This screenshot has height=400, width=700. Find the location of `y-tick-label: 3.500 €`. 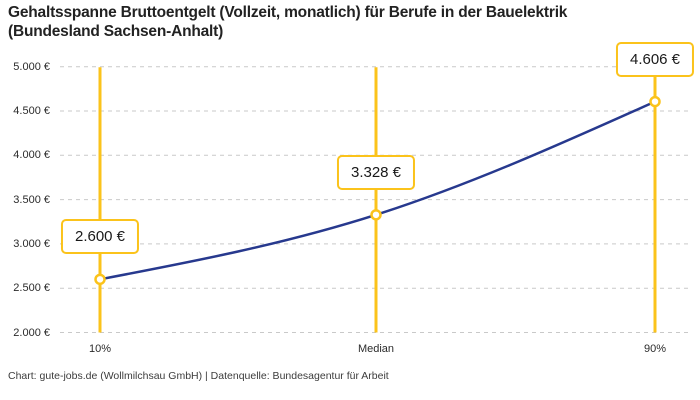

y-tick-label: 3.500 € is located at coordinates (31, 199).